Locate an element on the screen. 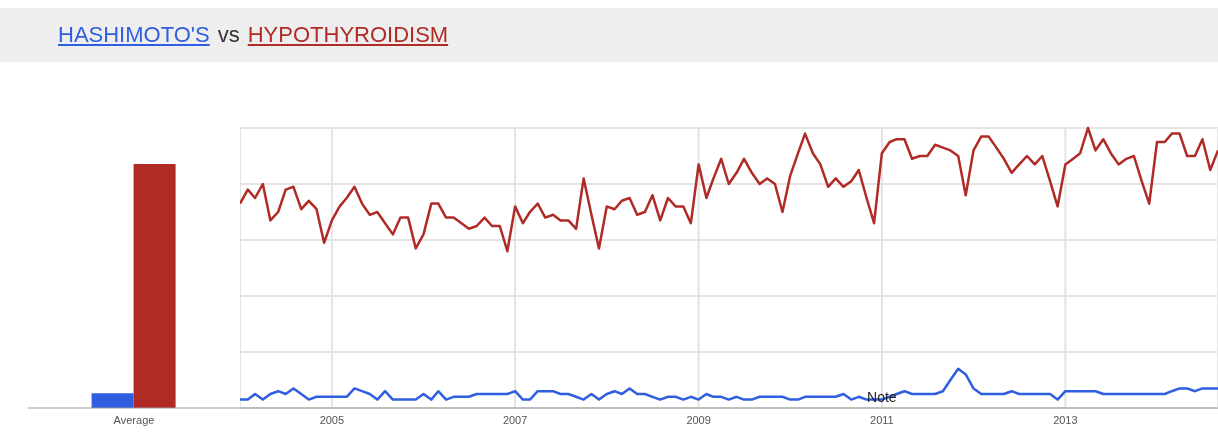 The image size is (1218, 440). x-tick-label: Average is located at coordinates (134, 419).